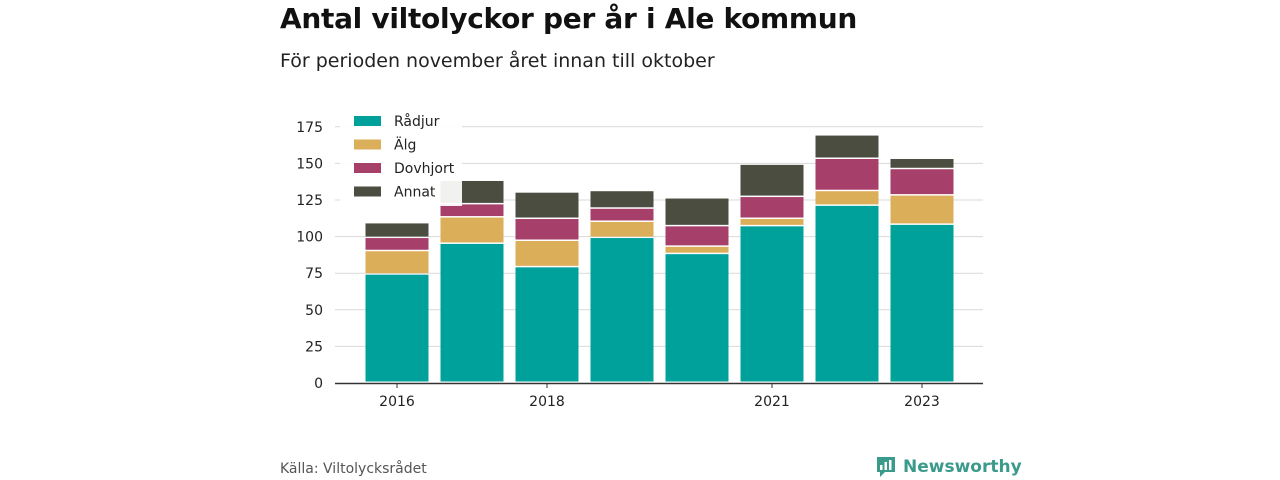 This screenshot has width=1280, height=480. Describe the element at coordinates (309, 238) in the screenshot. I see `y-tick-label: 100` at that location.